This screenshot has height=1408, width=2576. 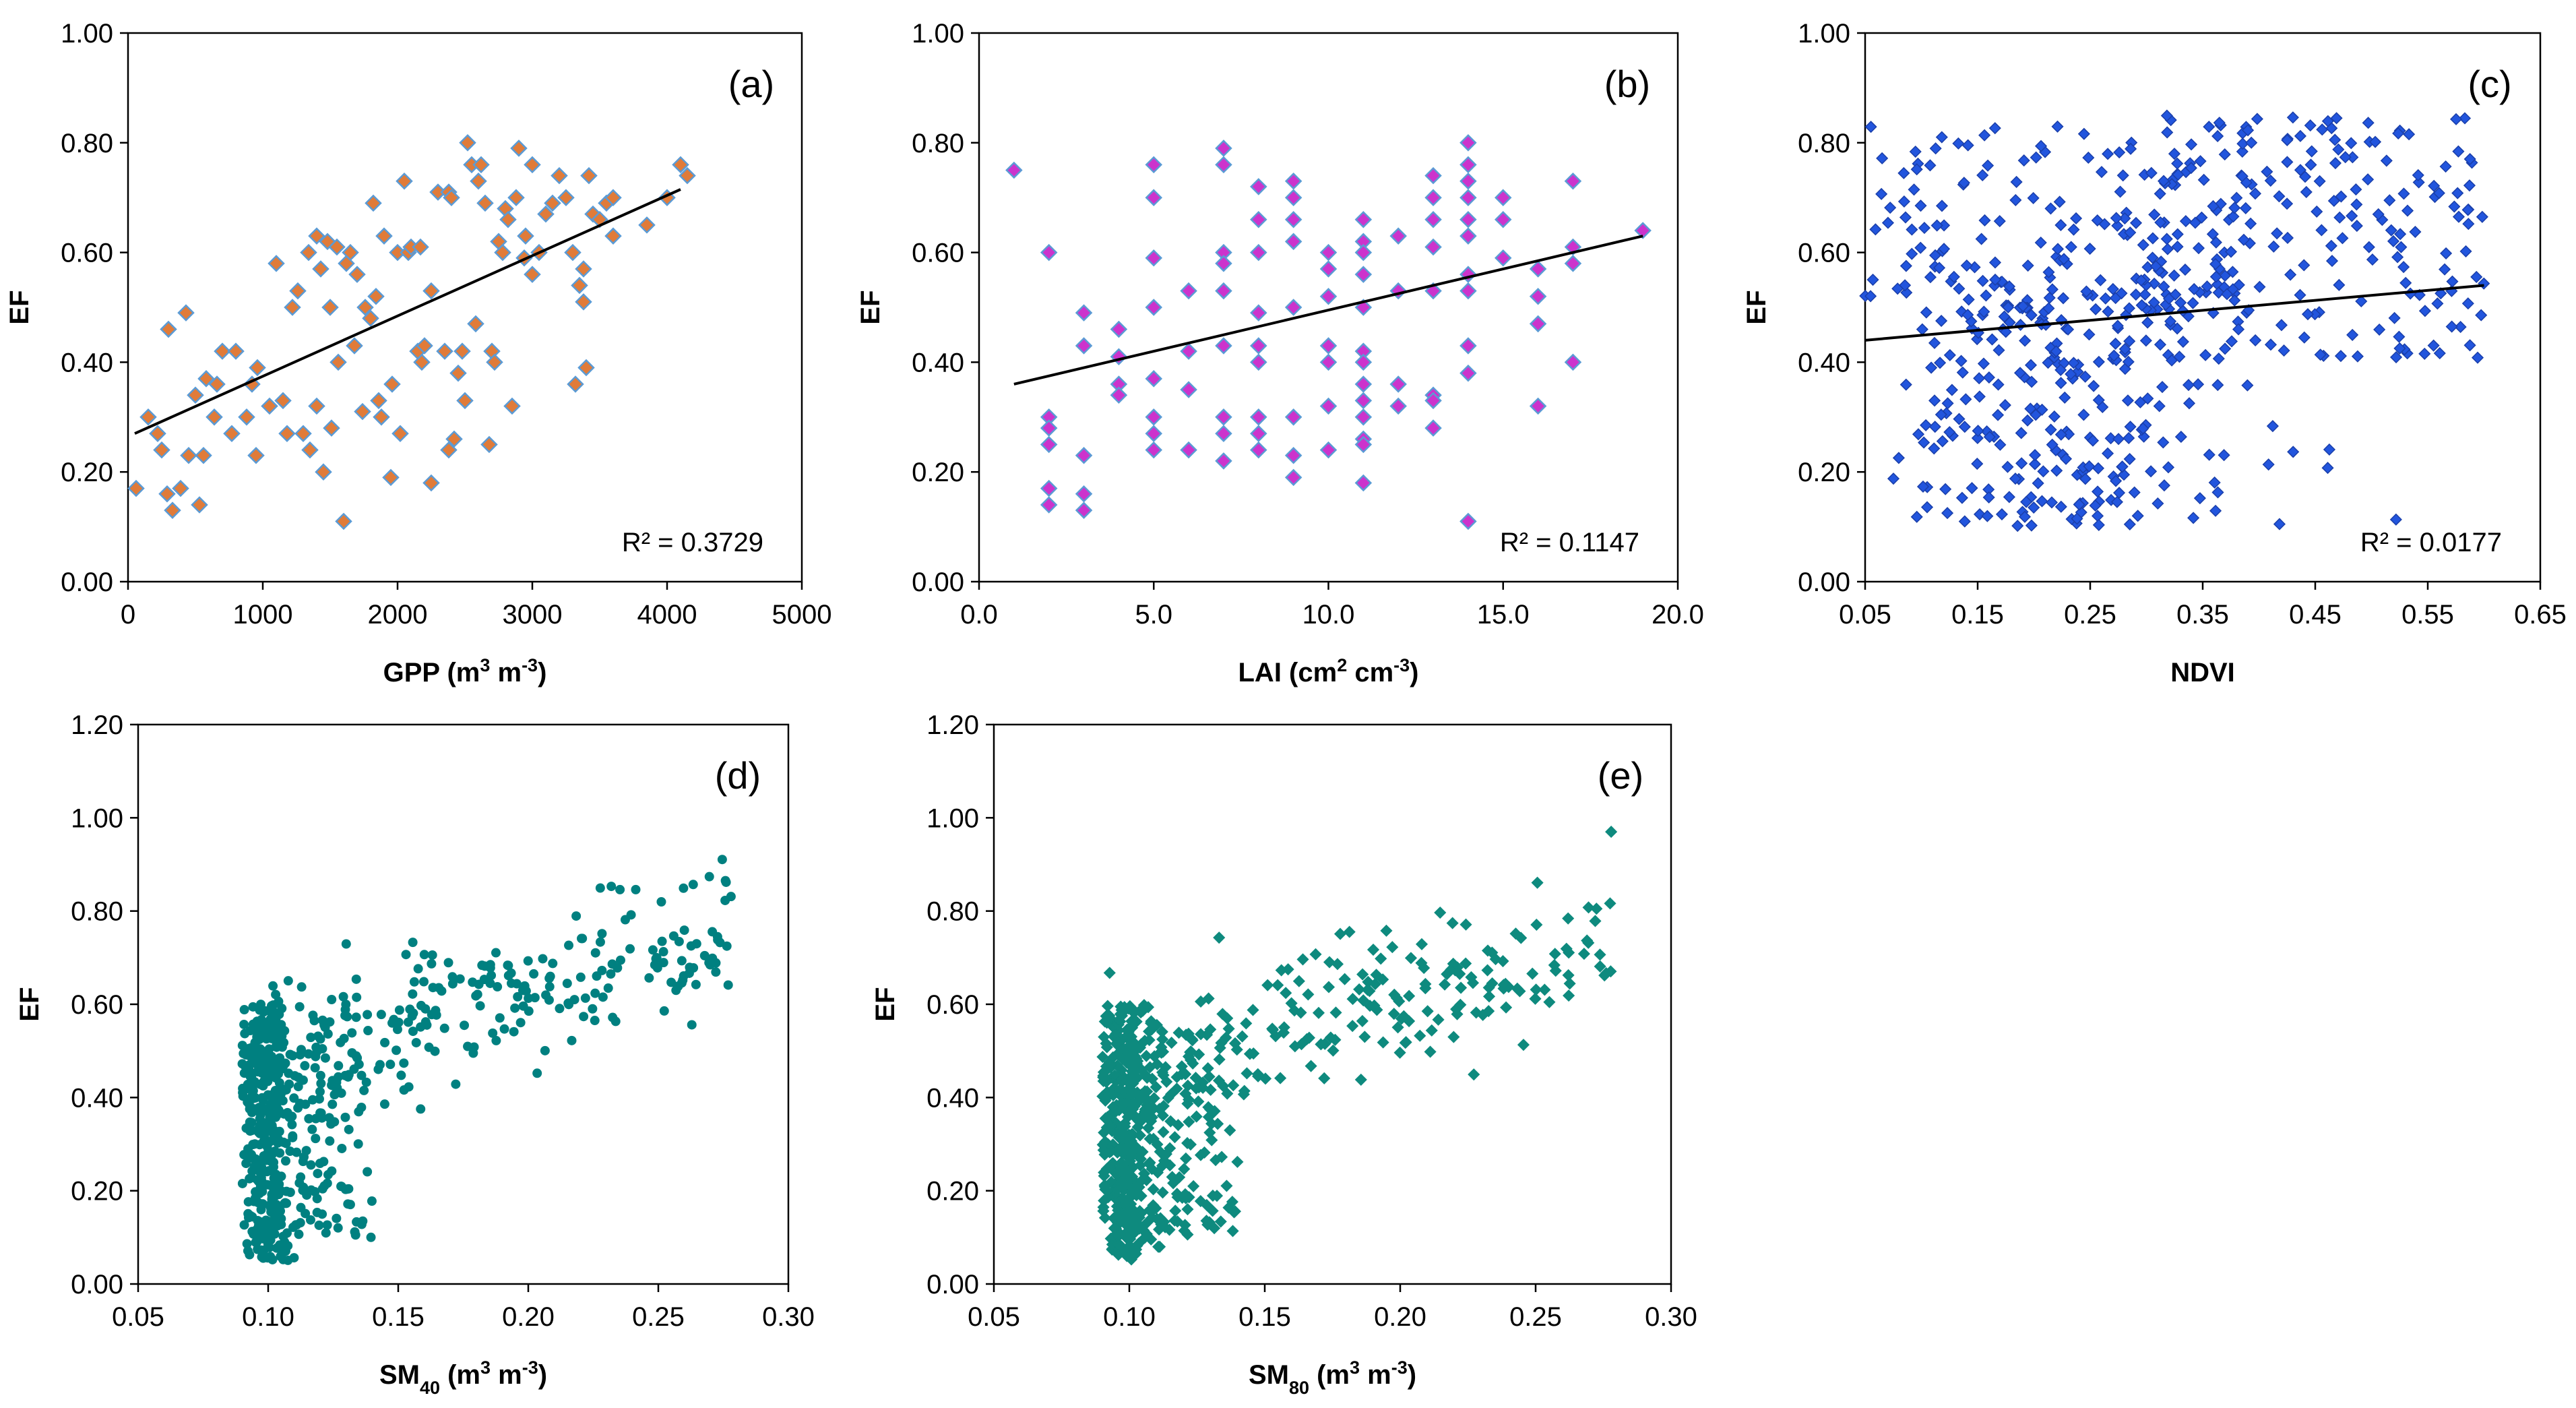 I want to click on y-tick-label: 0.60, so click(x=97, y=1005).